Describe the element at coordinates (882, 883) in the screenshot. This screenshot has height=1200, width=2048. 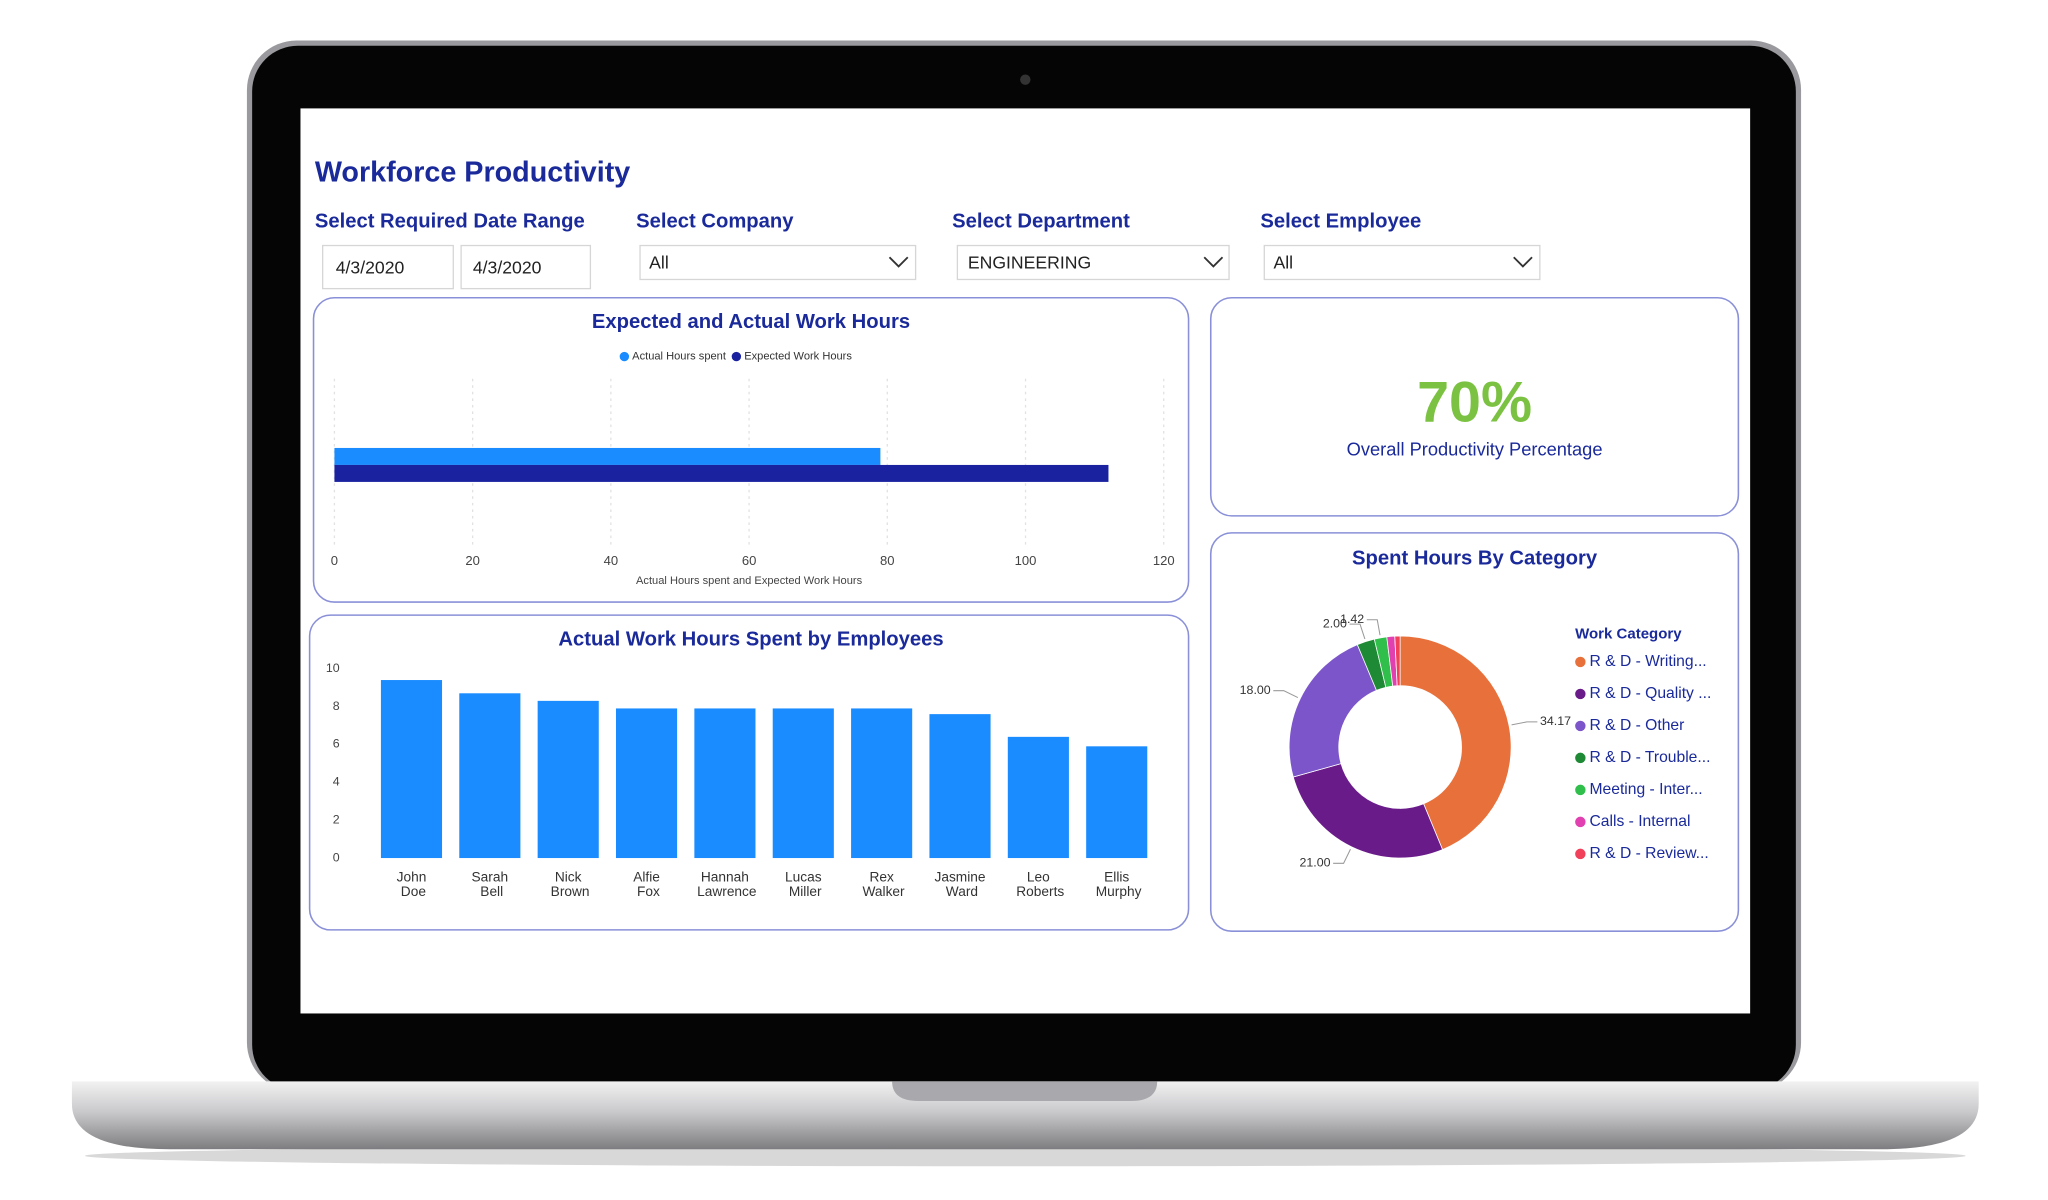
I see `x-tick-label: Rex Walker` at that location.